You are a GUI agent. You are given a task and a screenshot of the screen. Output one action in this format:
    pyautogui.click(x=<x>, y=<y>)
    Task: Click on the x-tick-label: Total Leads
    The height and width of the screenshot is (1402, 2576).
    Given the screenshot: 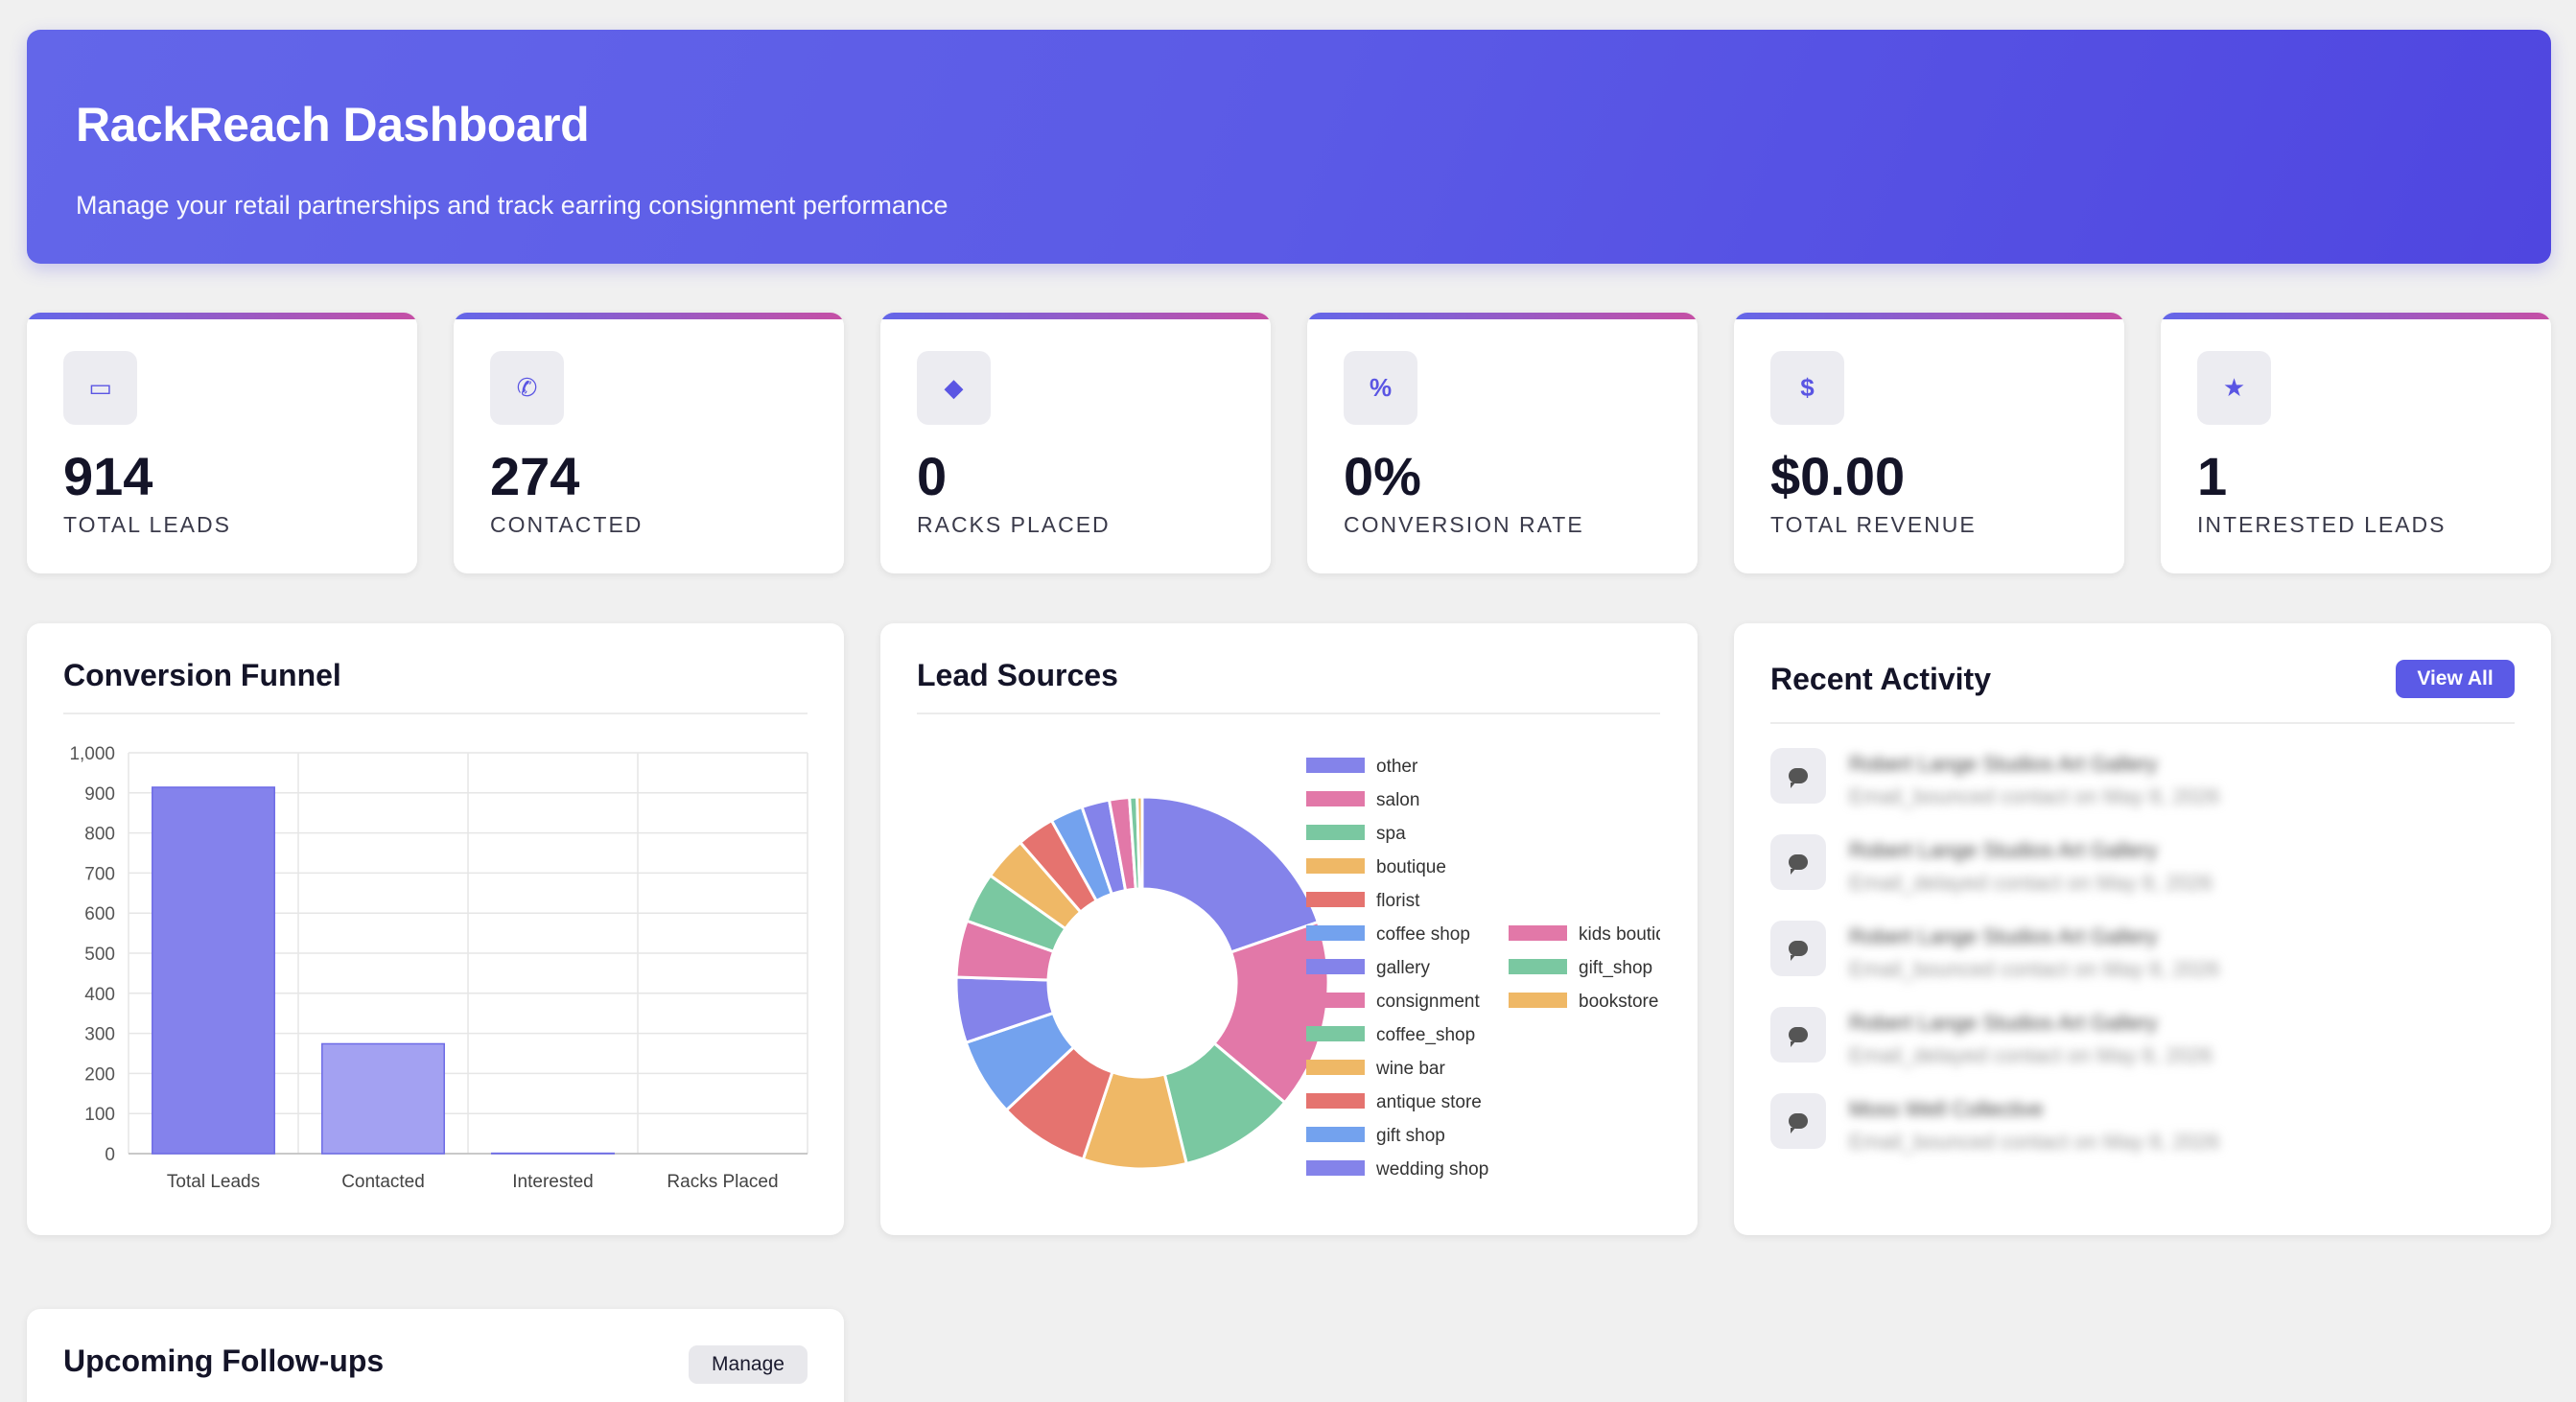 What is the action you would take?
    pyautogui.click(x=213, y=1182)
    